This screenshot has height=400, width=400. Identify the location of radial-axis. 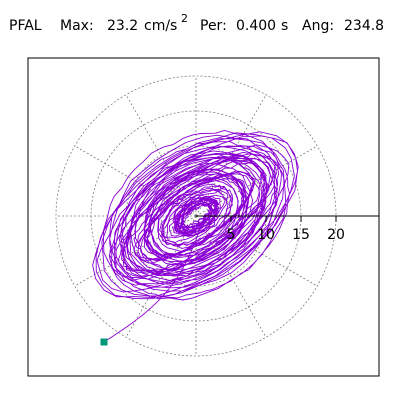
(287, 218).